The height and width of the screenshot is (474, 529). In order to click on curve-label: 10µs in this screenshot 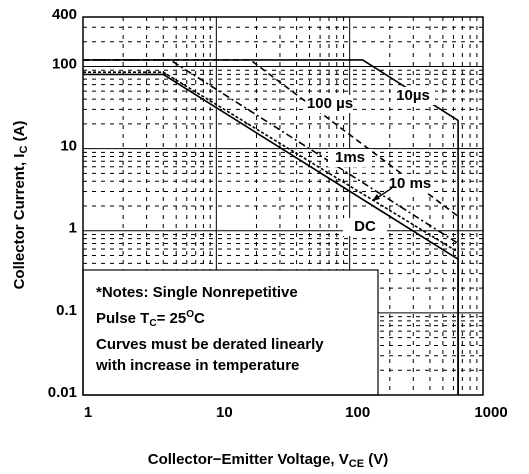, I will do `click(413, 95)`.